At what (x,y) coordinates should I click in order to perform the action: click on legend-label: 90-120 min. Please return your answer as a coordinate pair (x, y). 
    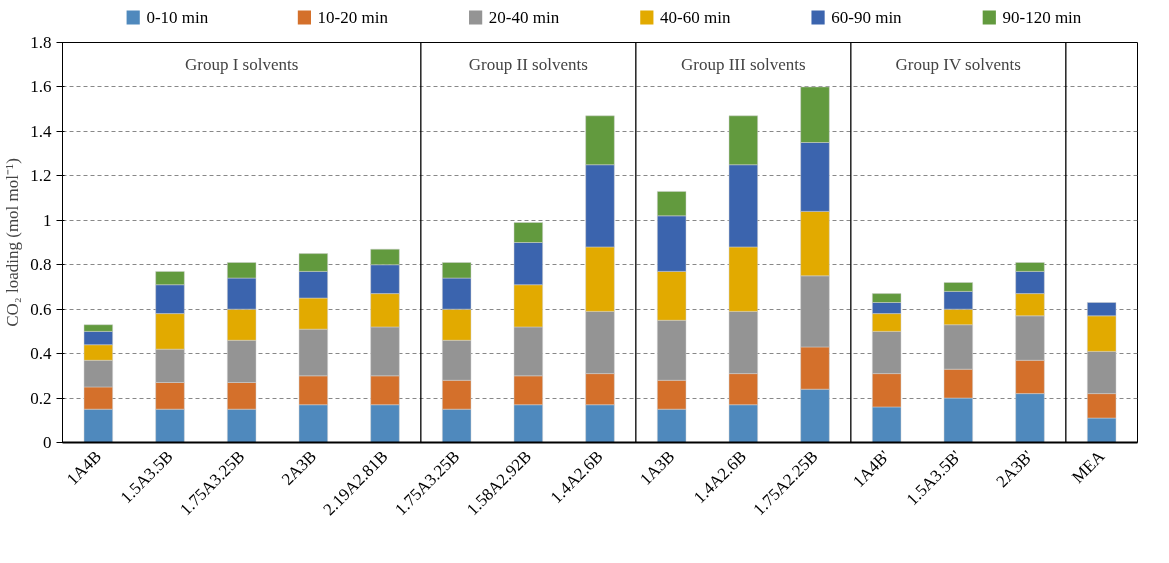
    Looking at the image, I should click on (1042, 17).